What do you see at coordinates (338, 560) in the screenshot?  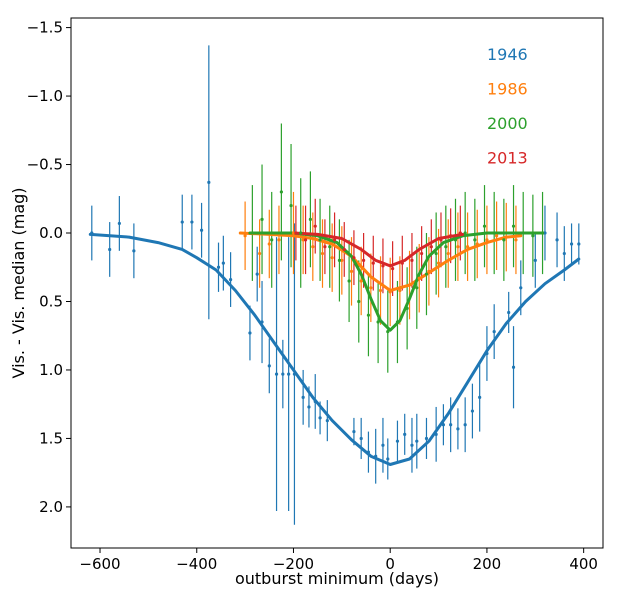 I see `x-axis-ticks: −600 −400 −200 0 200 400` at bounding box center [338, 560].